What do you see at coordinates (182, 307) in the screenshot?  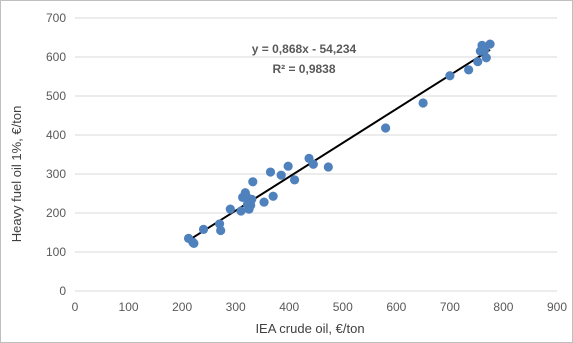 I see `x-tick-label: 200` at bounding box center [182, 307].